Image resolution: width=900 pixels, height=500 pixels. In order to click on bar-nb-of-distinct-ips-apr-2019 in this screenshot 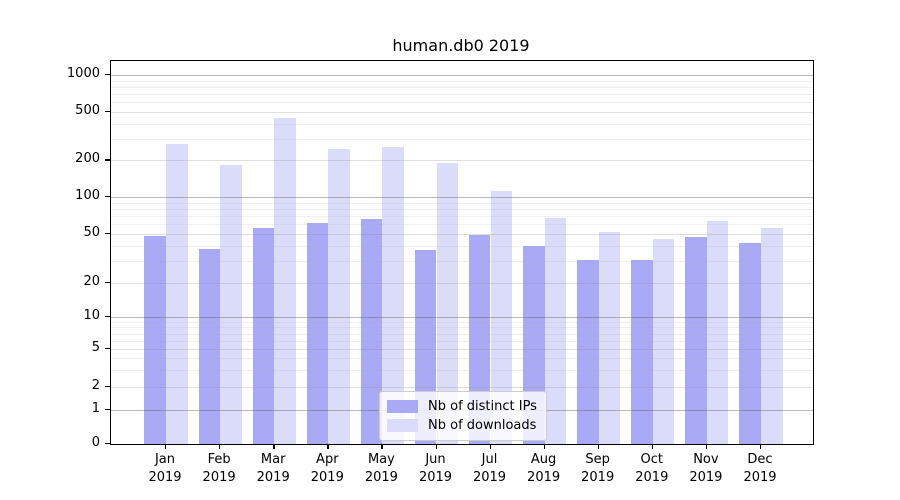, I will do `click(317, 333)`.